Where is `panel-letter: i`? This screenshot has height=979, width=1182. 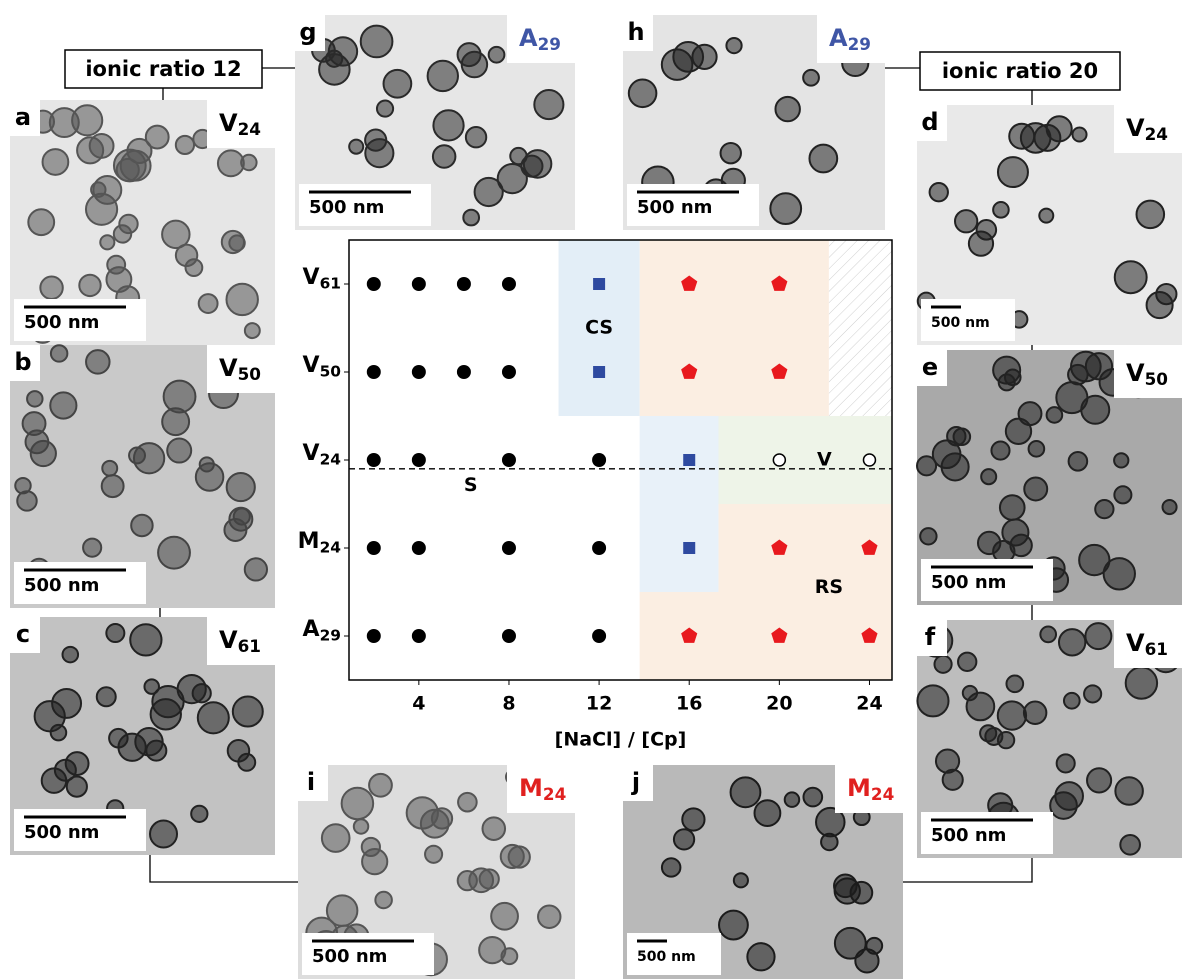 panel-letter: i is located at coordinates (311, 782).